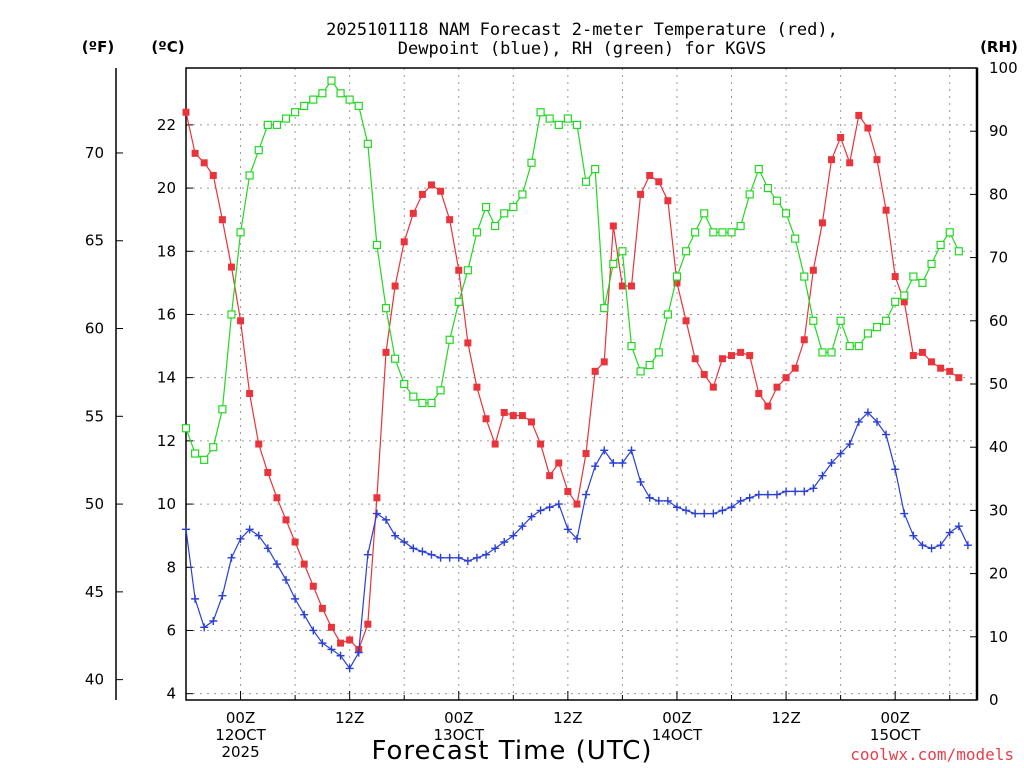  What do you see at coordinates (1003, 68) in the screenshot?
I see `rh-tick-label: 100` at bounding box center [1003, 68].